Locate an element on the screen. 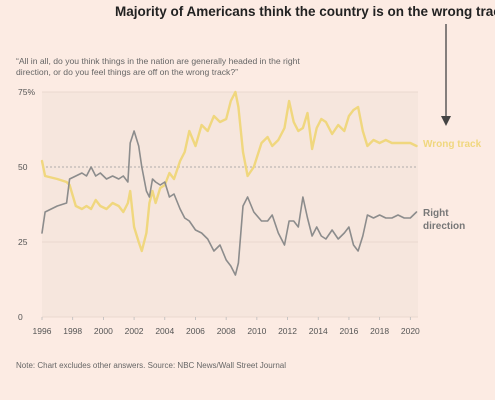  x-tick-label: 2010 is located at coordinates (256, 331).